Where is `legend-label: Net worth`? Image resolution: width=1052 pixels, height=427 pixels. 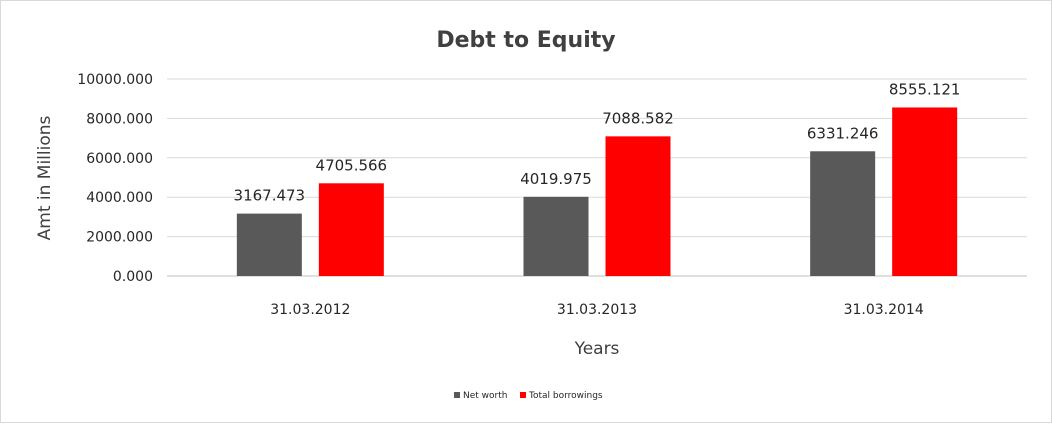 legend-label: Net worth is located at coordinates (485, 396).